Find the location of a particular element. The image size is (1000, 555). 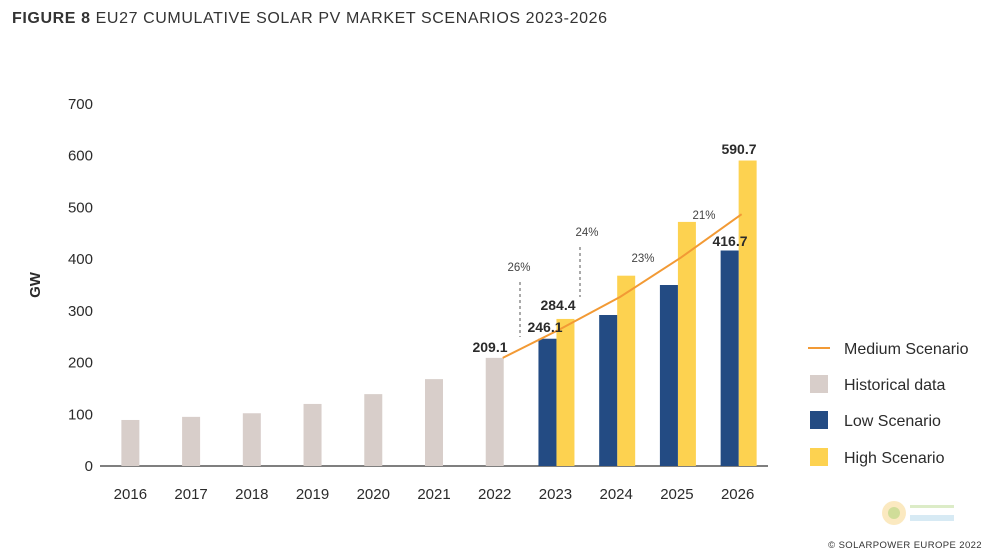

y-axis-label: GW is located at coordinates (35, 284).